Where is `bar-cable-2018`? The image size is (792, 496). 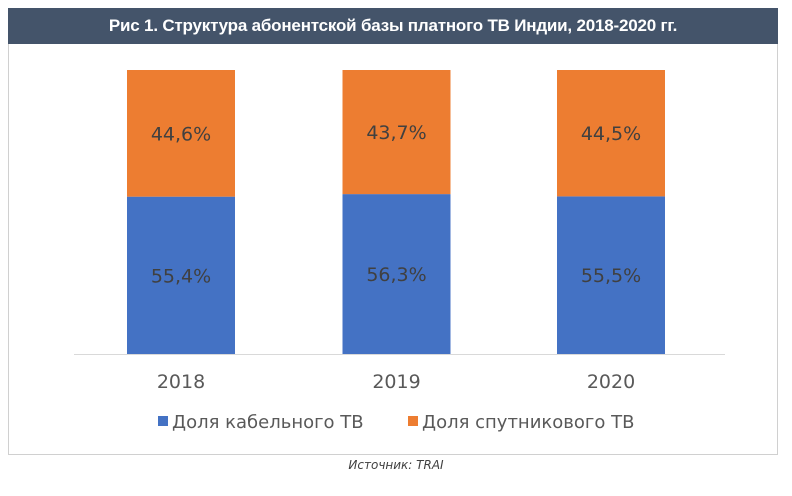
bar-cable-2018 is located at coordinates (181, 275).